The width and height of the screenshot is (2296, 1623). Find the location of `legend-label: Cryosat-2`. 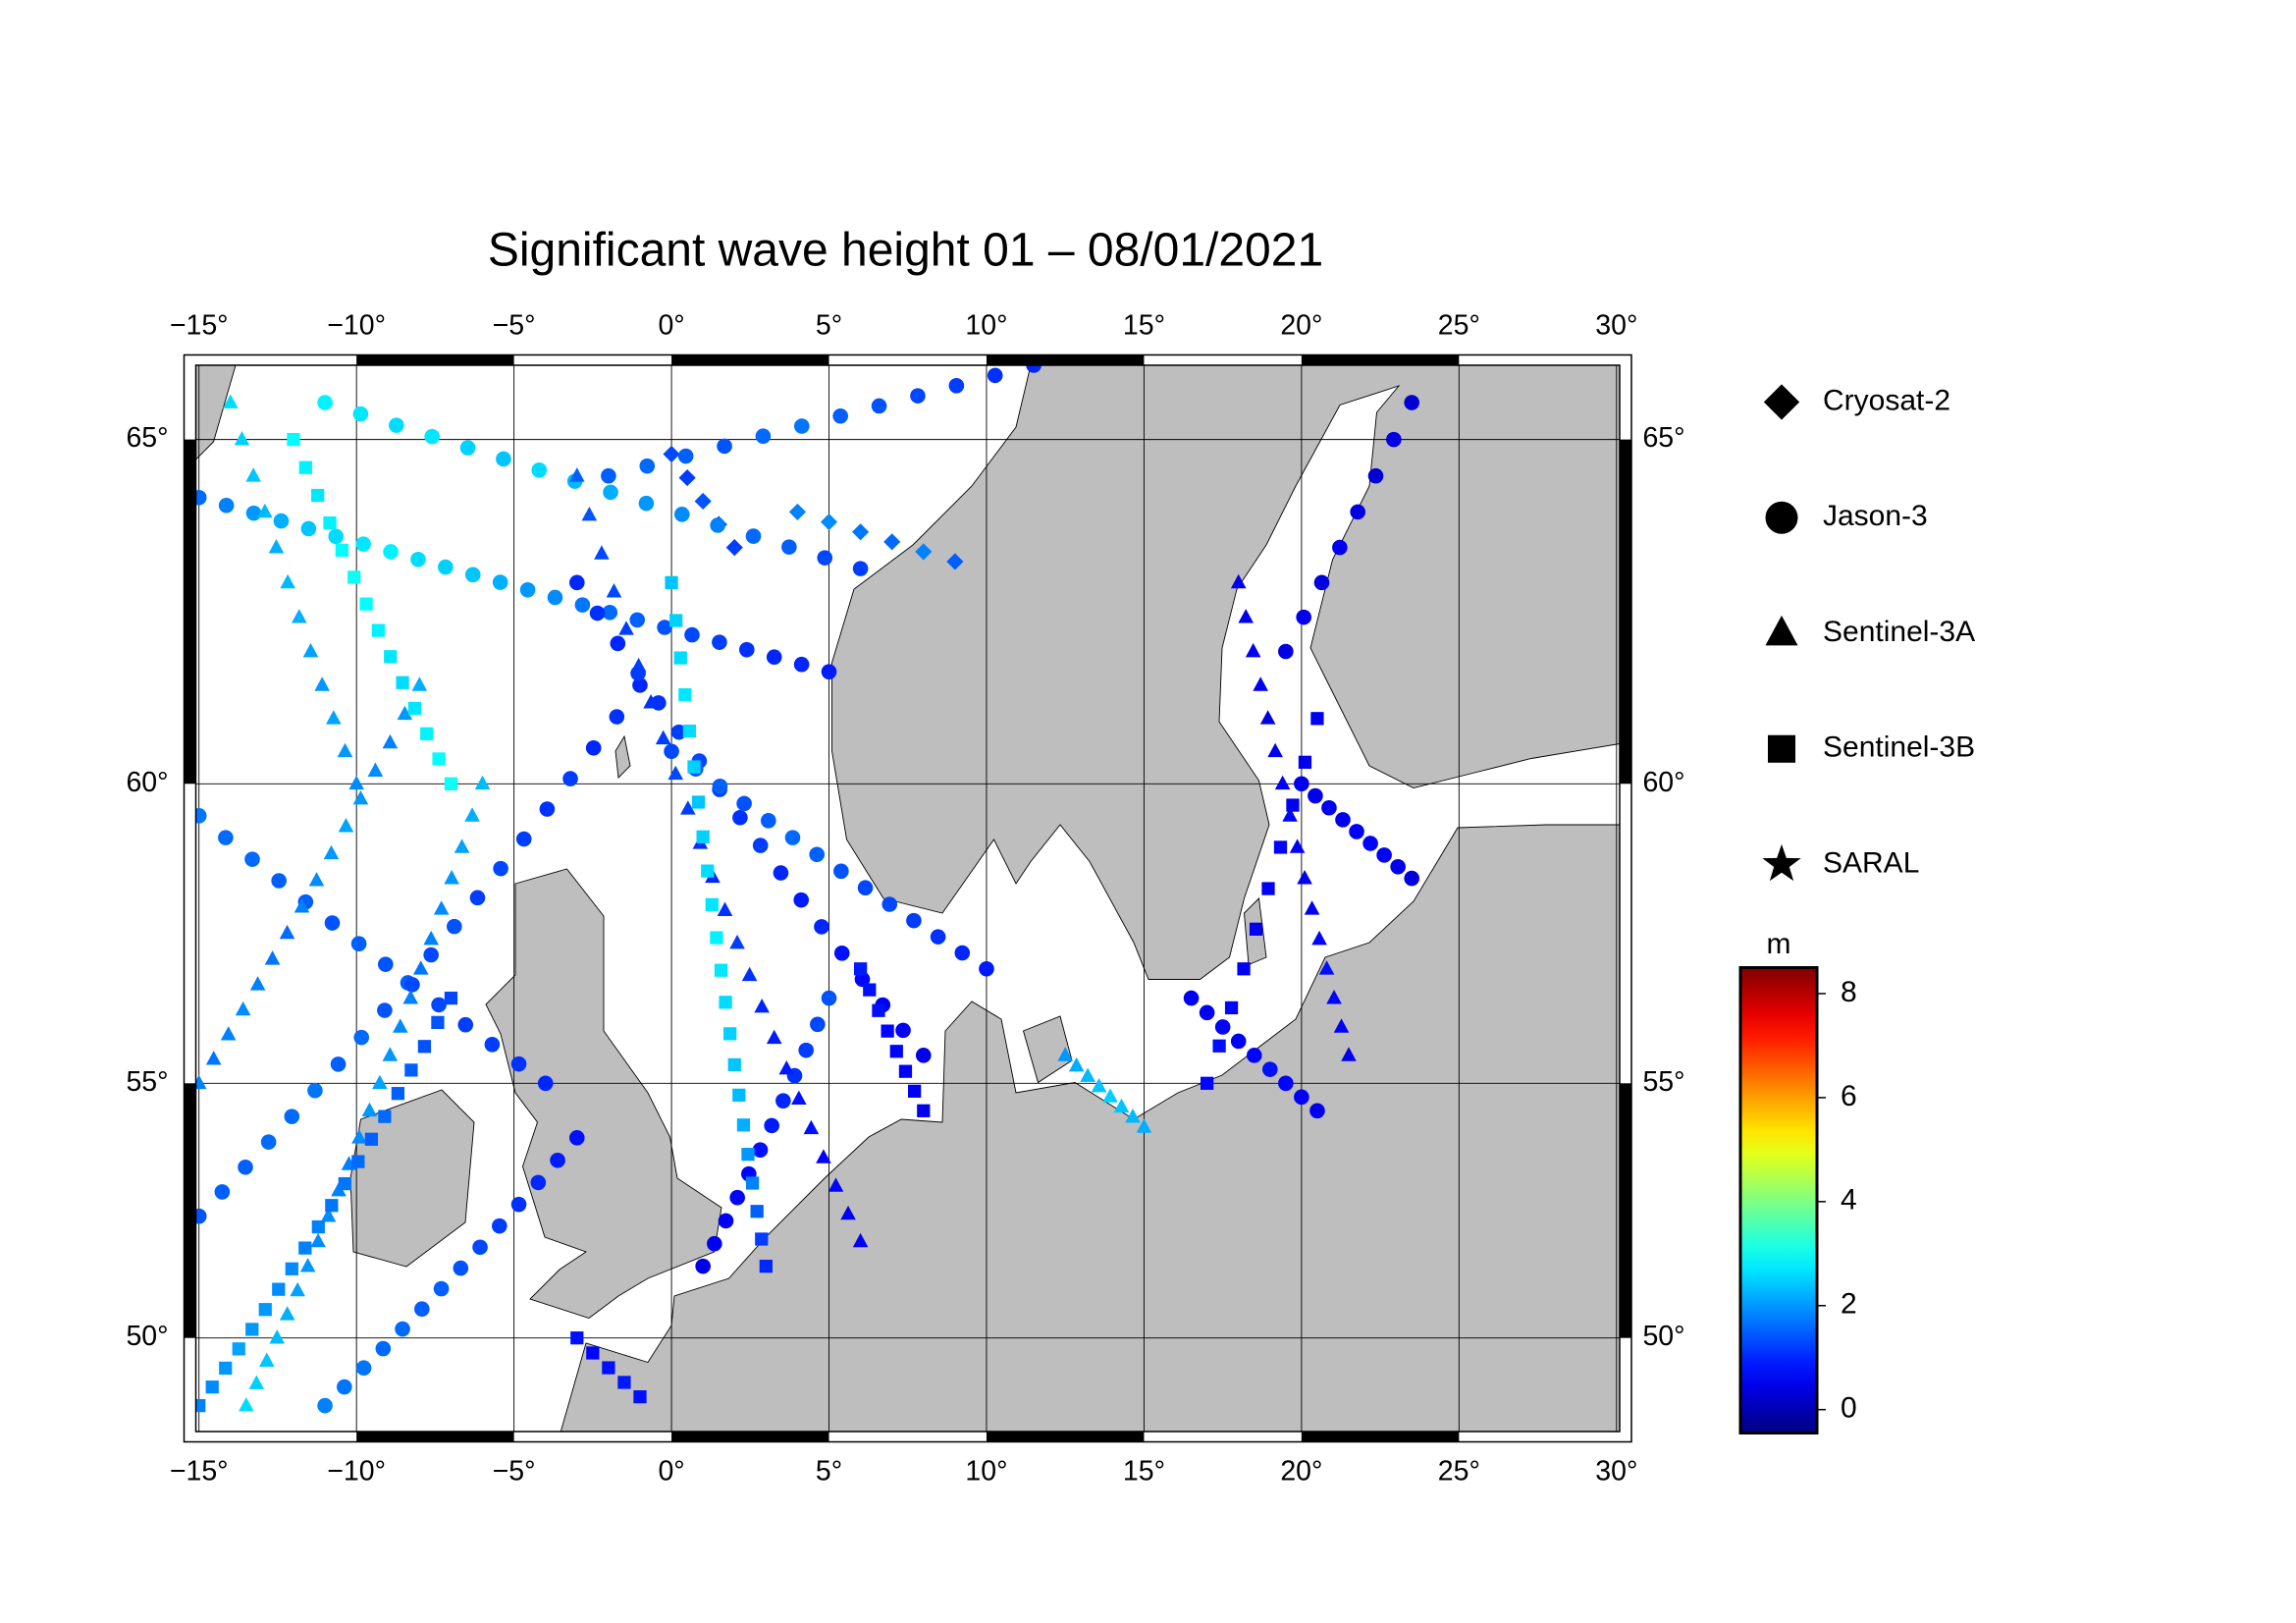

legend-label: Cryosat-2 is located at coordinates (1886, 400).